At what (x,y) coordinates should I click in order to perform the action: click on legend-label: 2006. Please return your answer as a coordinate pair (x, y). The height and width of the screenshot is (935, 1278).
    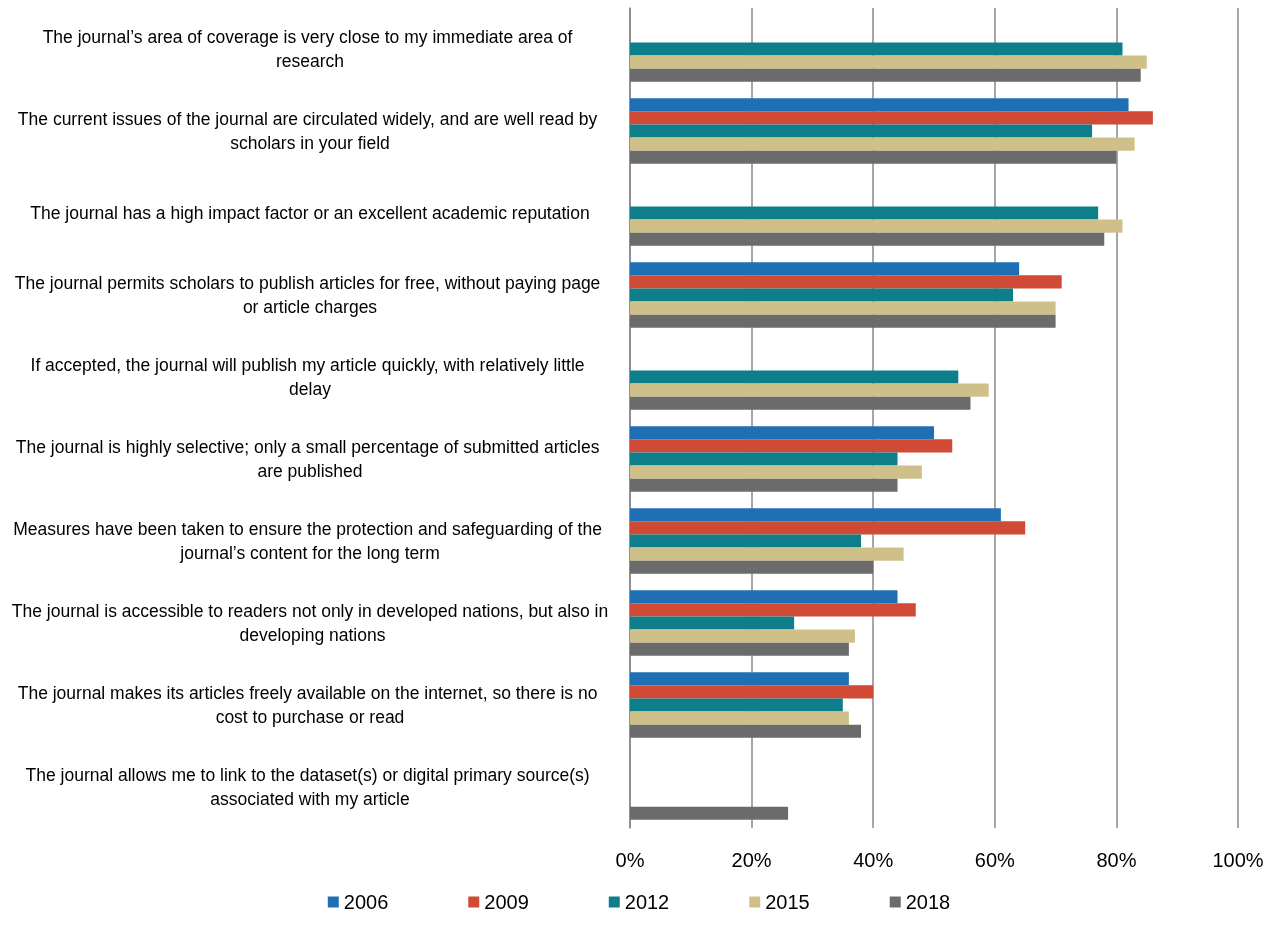
    Looking at the image, I should click on (366, 902).